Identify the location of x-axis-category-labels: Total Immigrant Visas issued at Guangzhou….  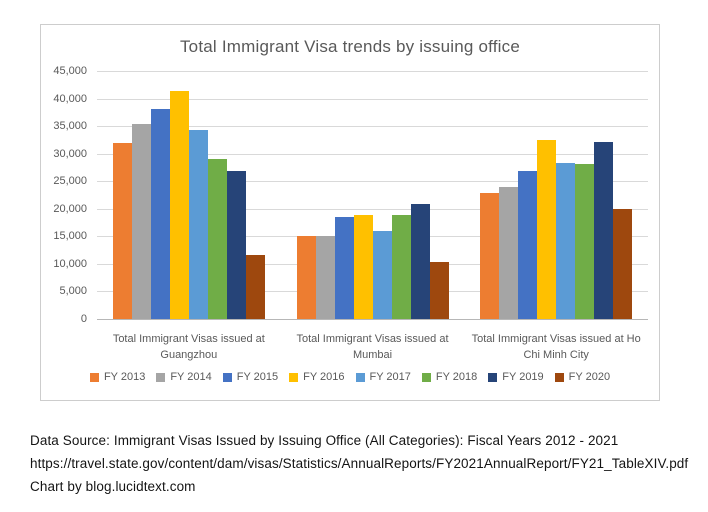
(372, 347).